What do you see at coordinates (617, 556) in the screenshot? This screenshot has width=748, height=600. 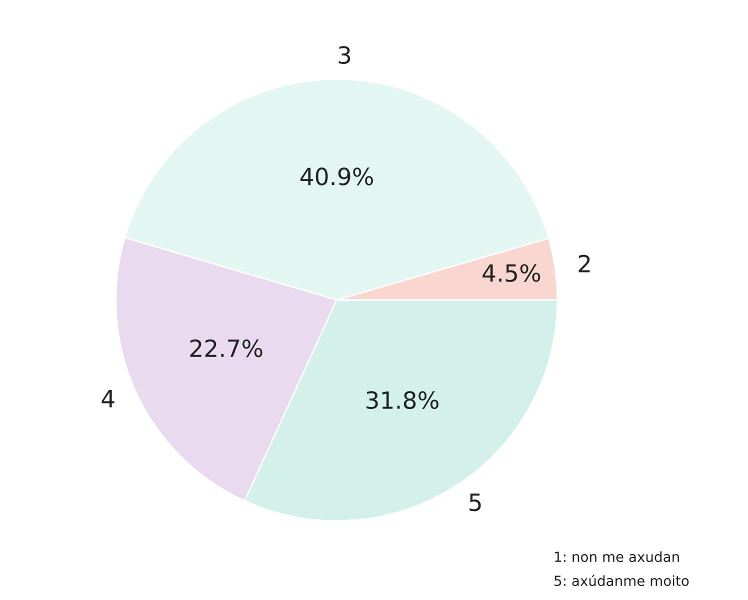 I see `text: 1: non me axudan` at bounding box center [617, 556].